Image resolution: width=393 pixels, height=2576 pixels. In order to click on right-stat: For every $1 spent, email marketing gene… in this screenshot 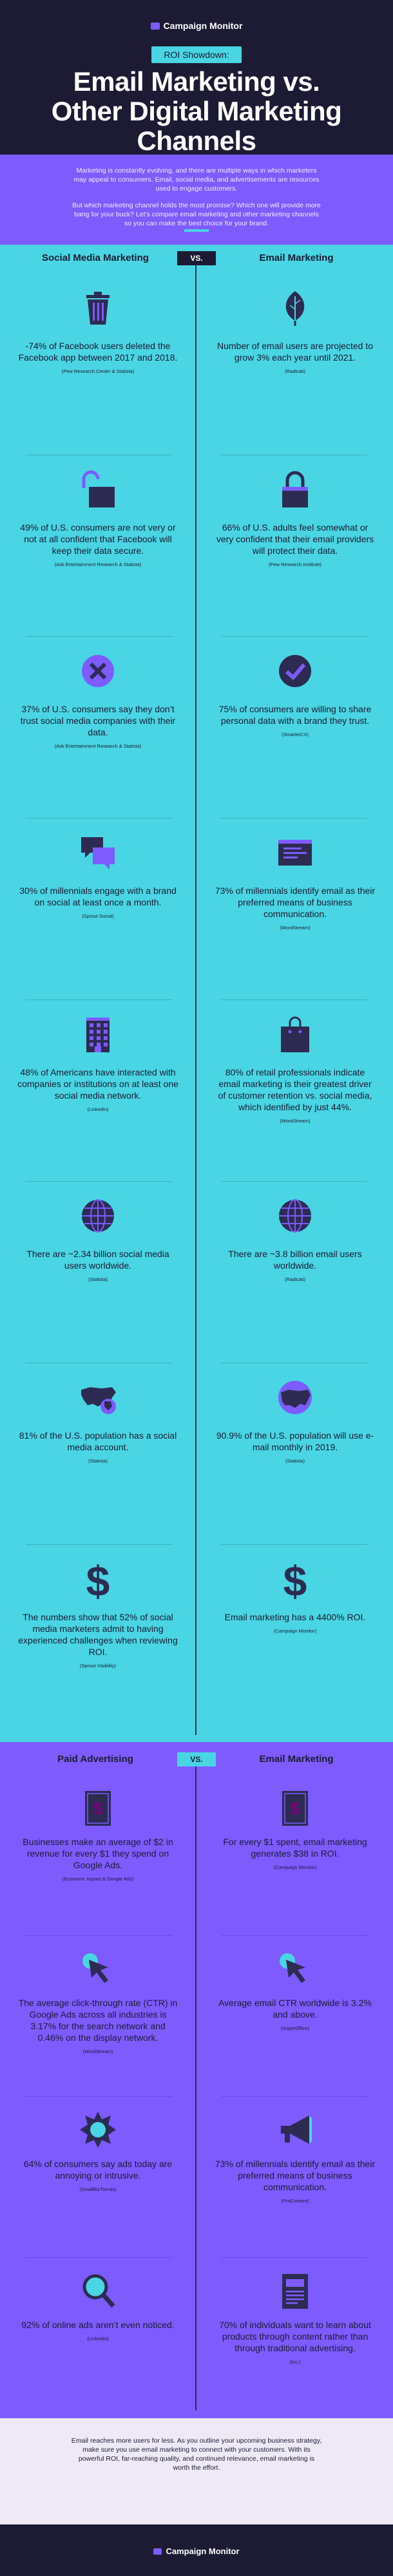, I will do `click(295, 1848)`.